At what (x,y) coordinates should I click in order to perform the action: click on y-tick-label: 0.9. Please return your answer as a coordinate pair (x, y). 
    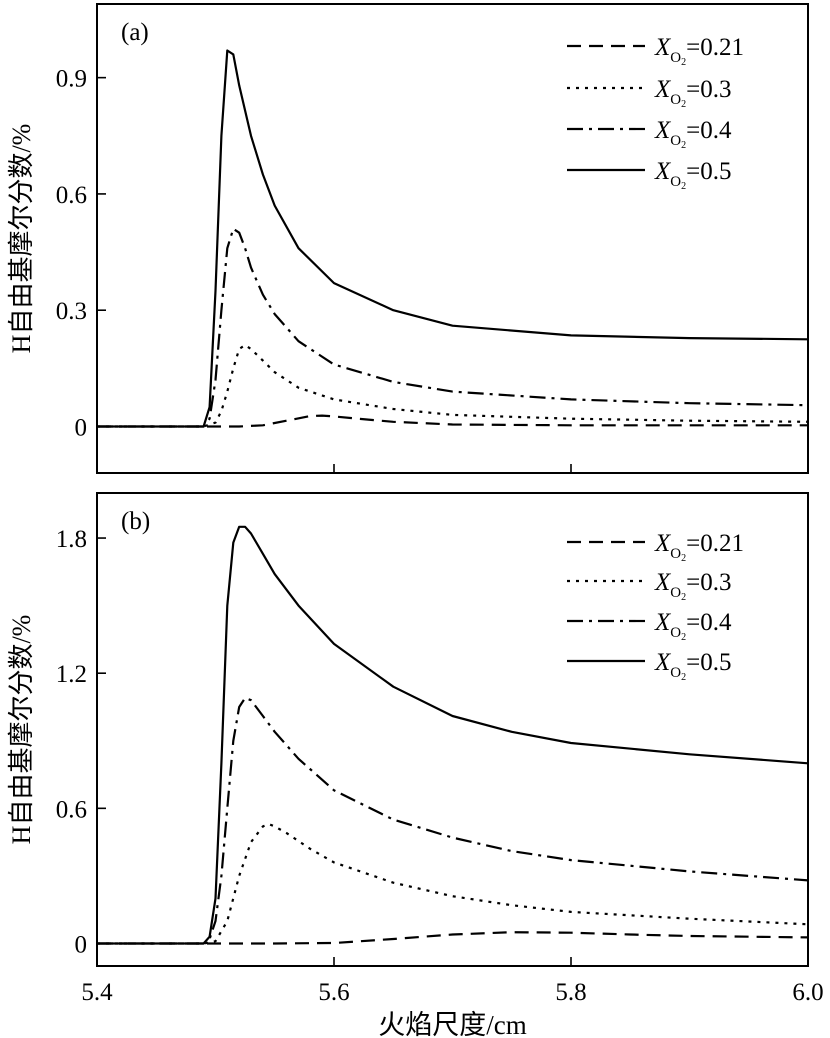
    Looking at the image, I should click on (71, 79).